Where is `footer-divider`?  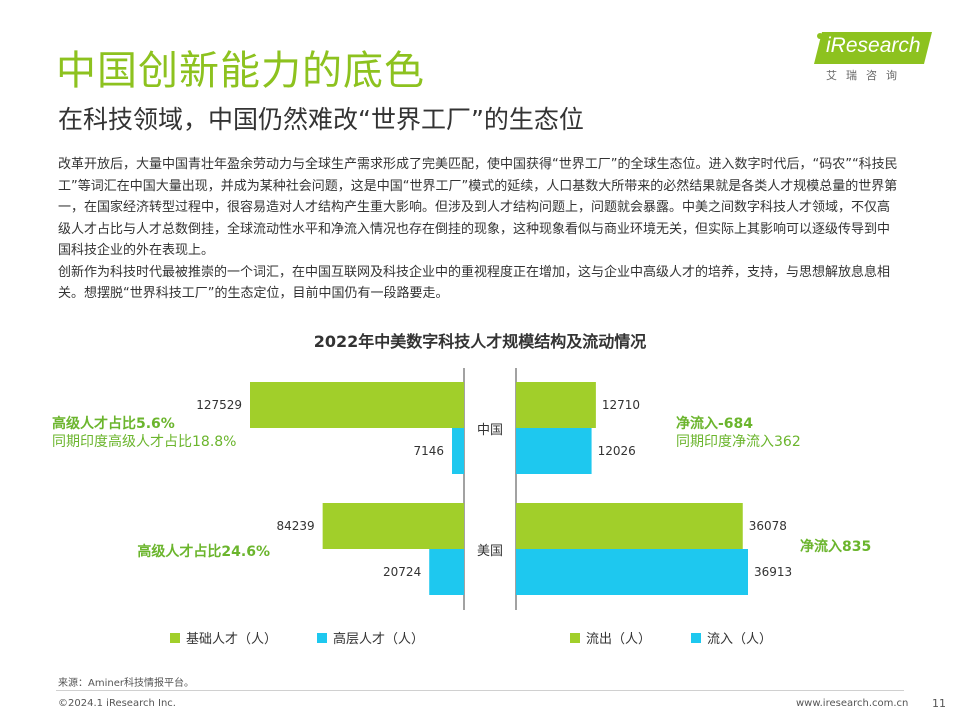
footer-divider is located at coordinates (480, 690).